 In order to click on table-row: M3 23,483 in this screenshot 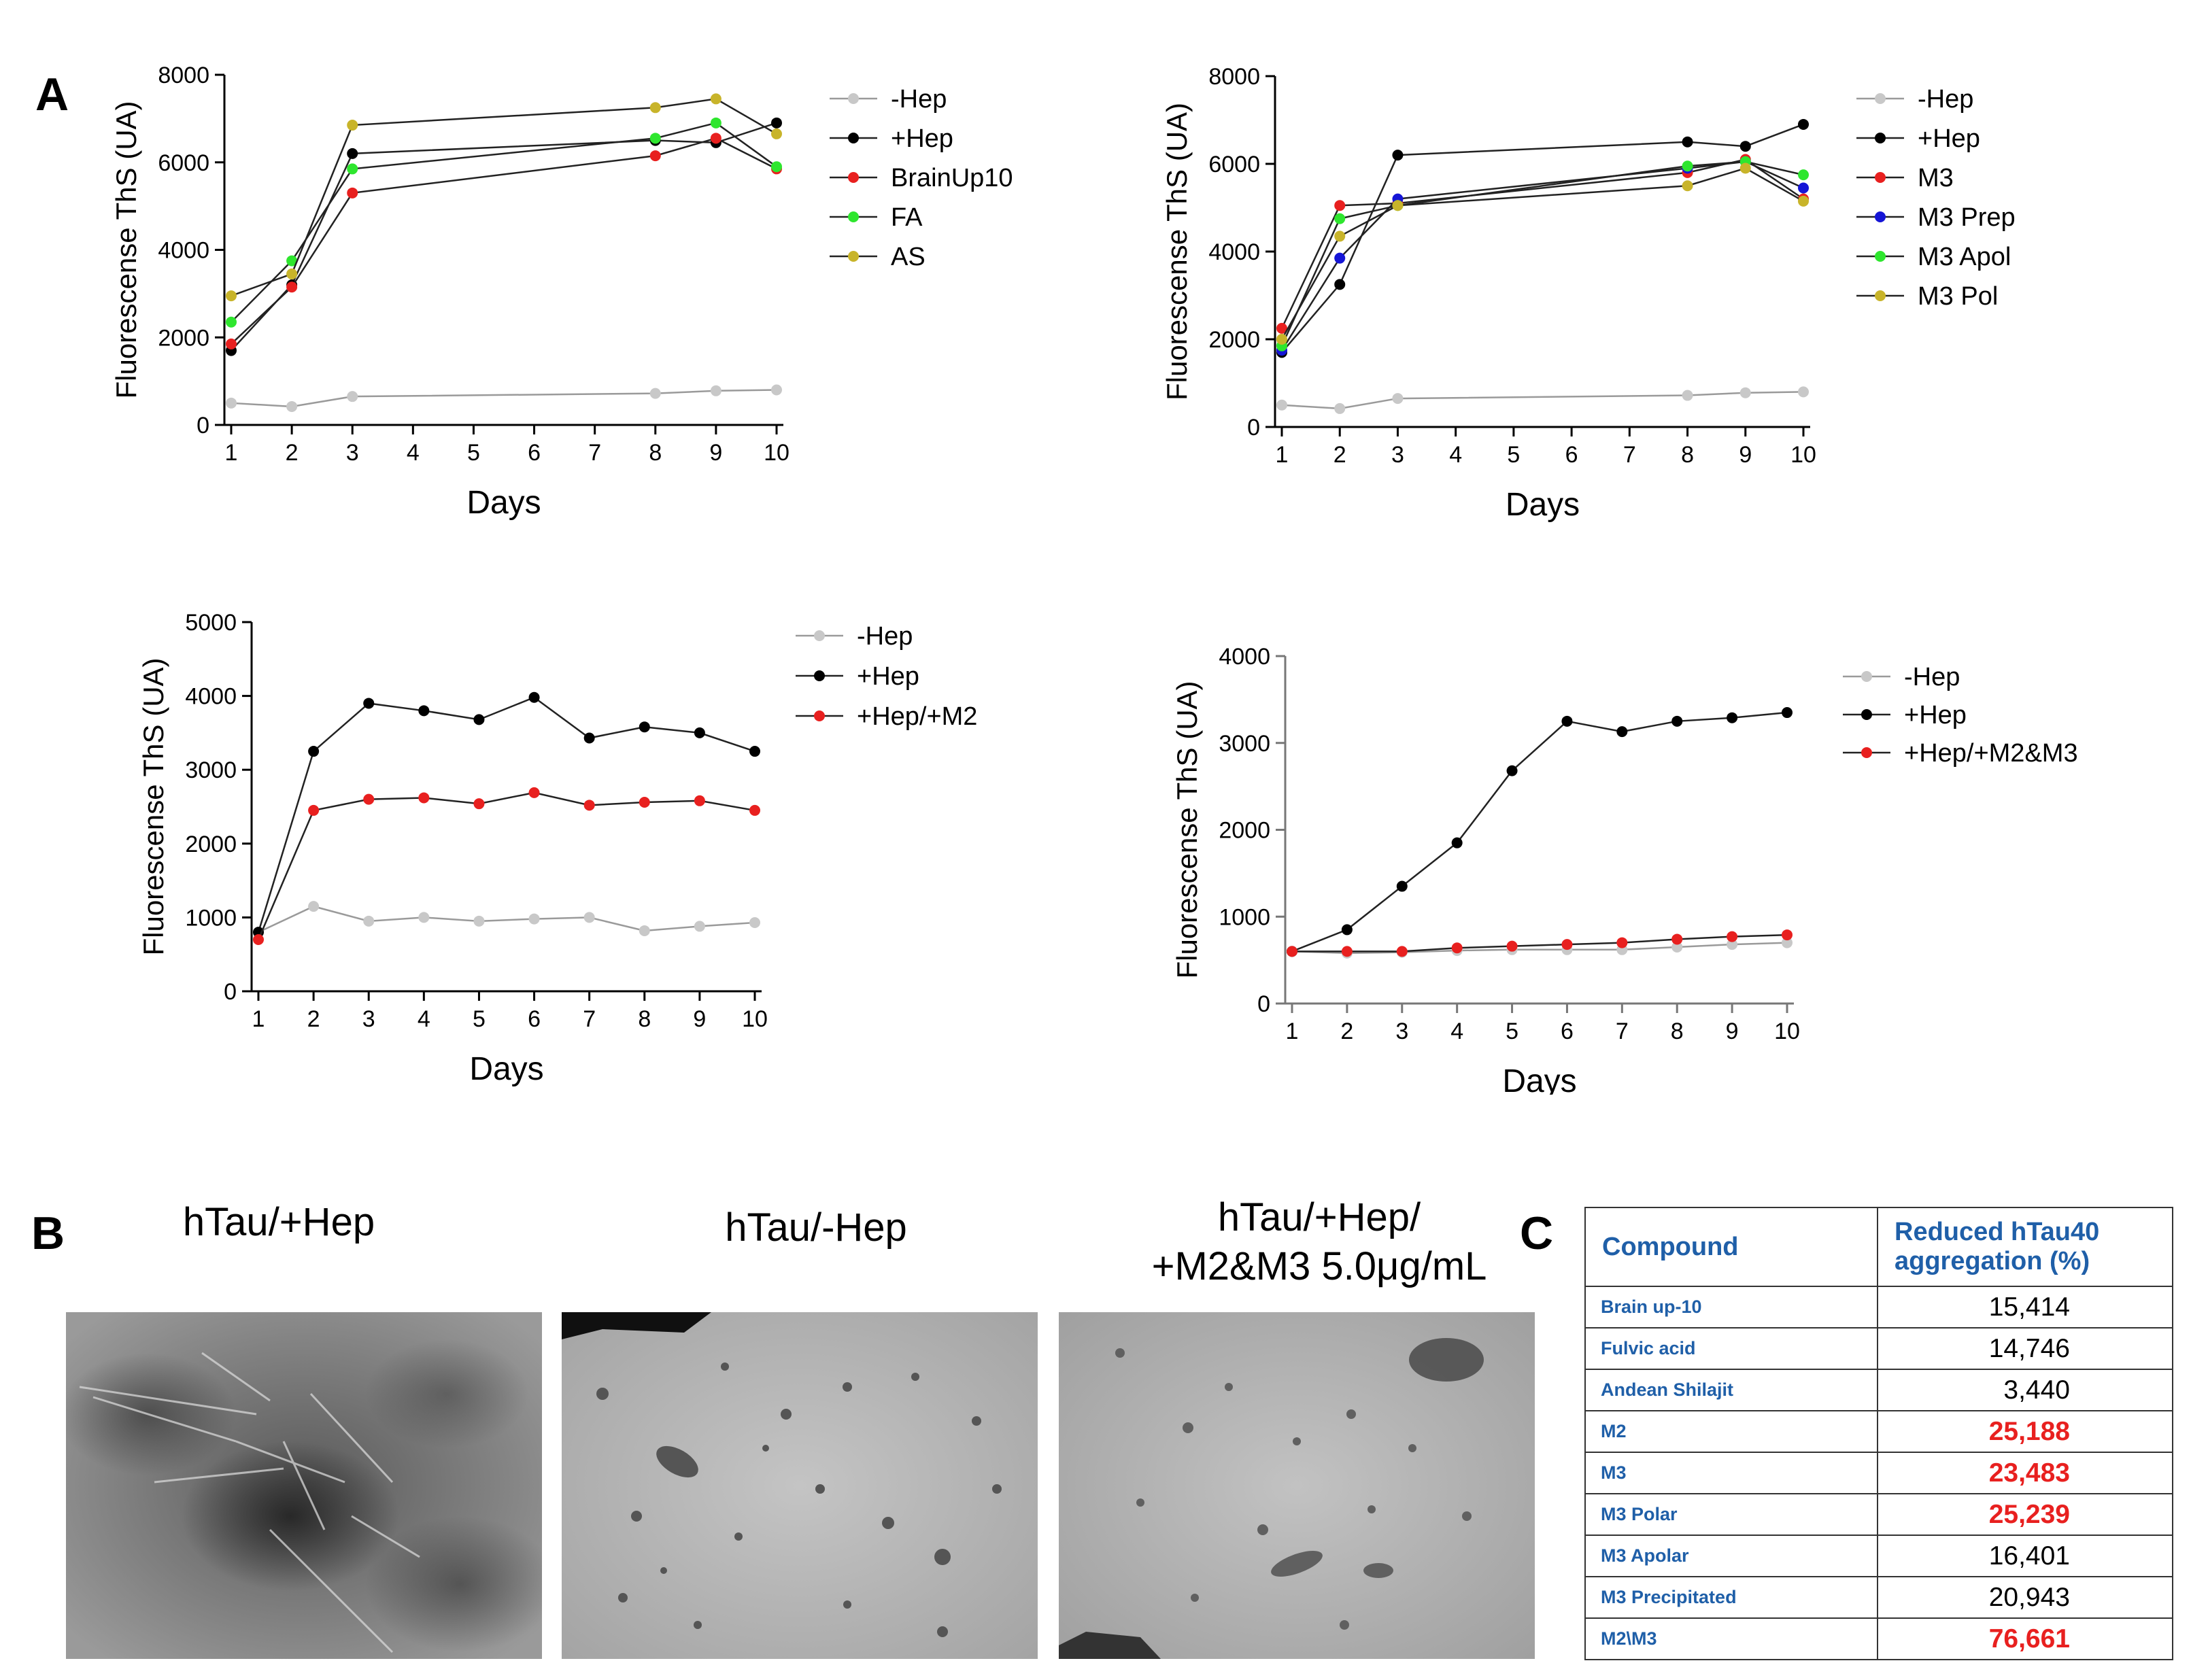, I will do `click(1878, 1473)`.